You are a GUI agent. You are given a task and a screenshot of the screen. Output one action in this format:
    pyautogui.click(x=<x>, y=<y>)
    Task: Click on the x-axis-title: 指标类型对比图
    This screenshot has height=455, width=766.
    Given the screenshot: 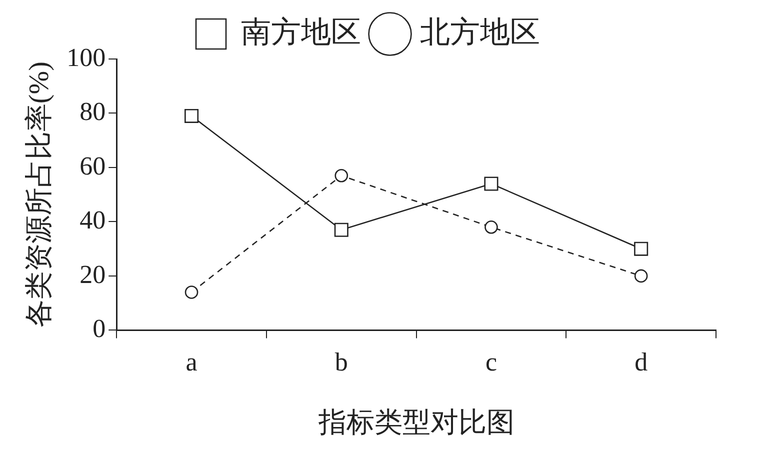 What is the action you would take?
    pyautogui.click(x=415, y=423)
    